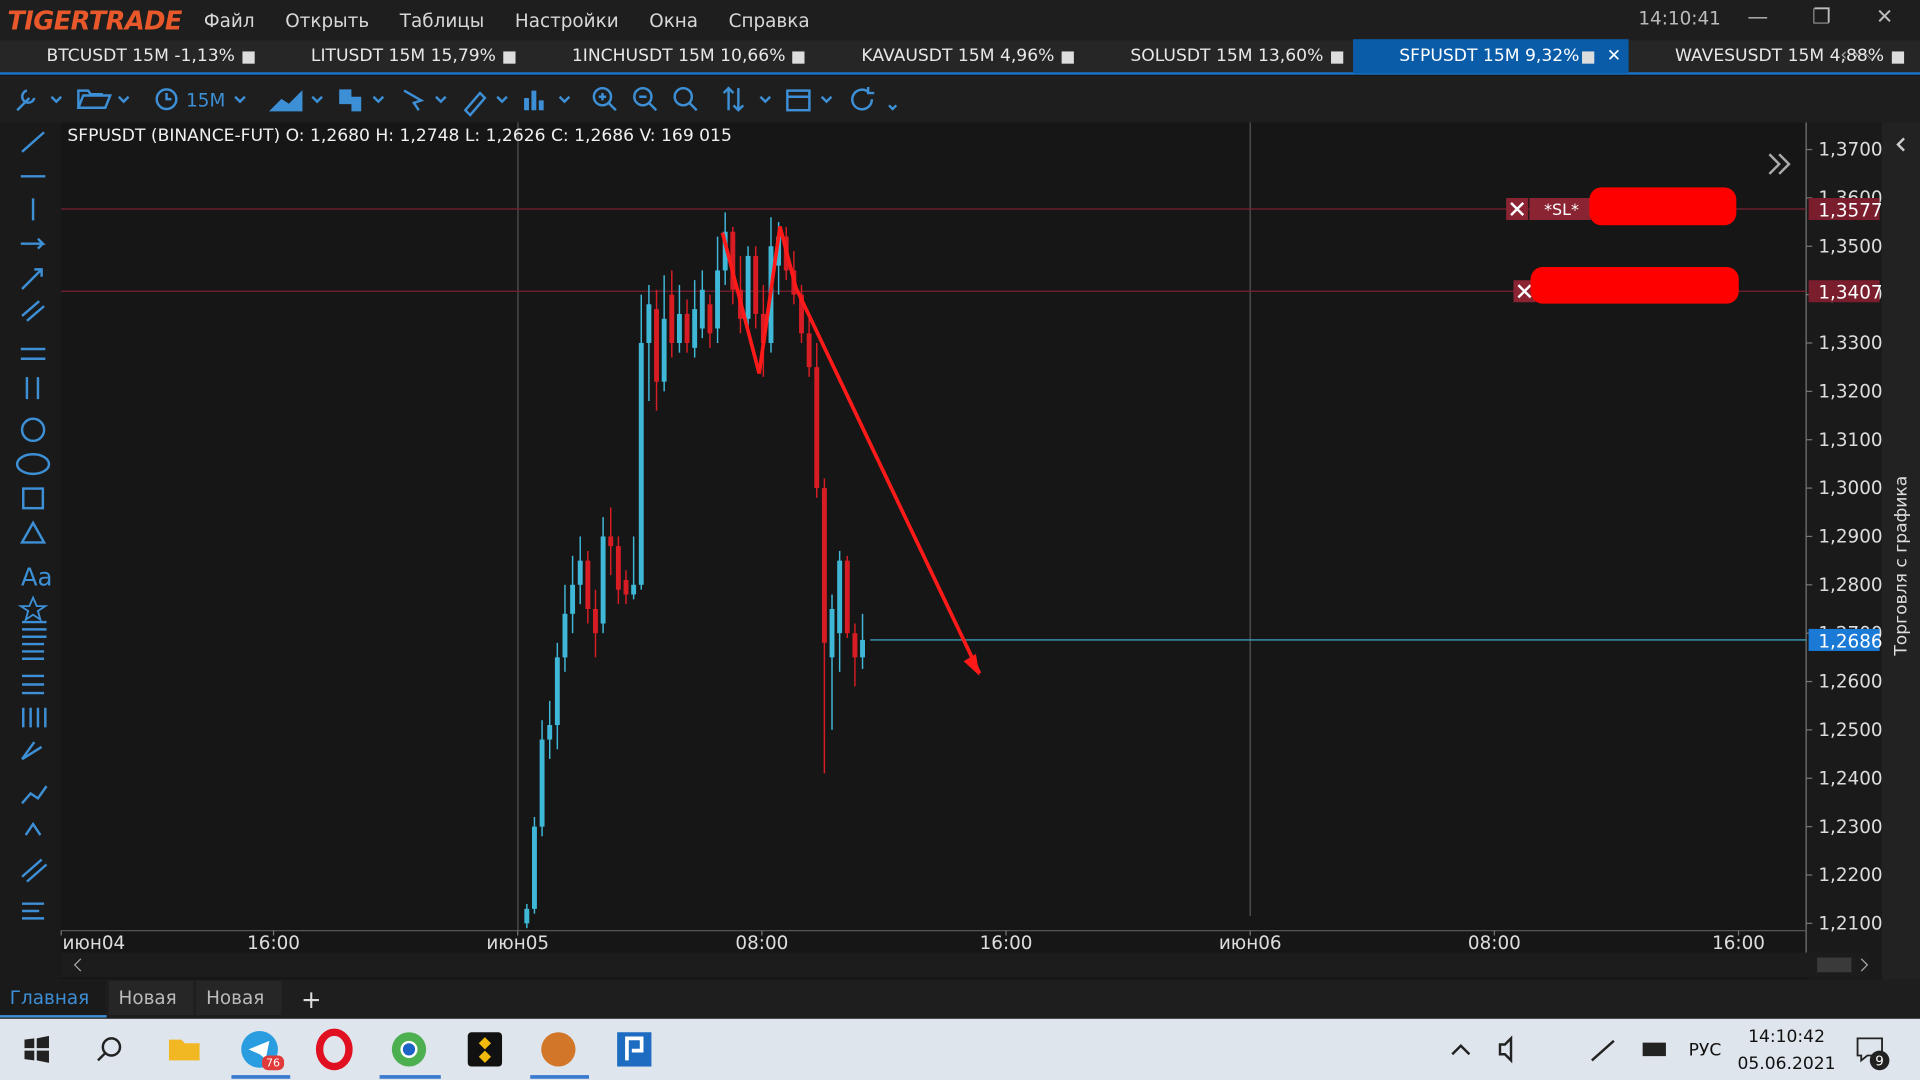 This screenshot has height=1080, width=1920. Describe the element at coordinates (566, 20) in the screenshot. I see `menu-item: Настройки` at that location.